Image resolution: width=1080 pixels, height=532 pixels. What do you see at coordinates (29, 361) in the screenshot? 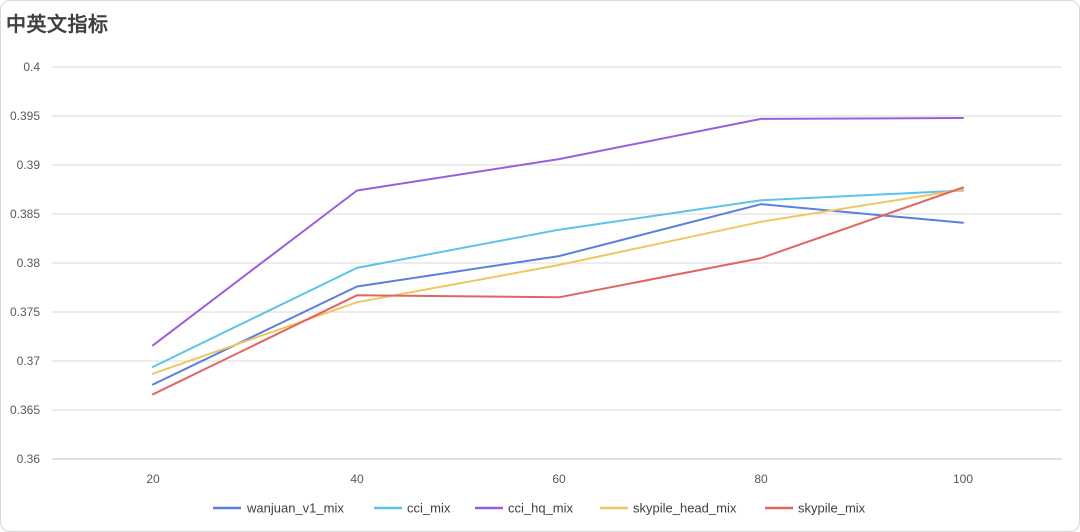
I see `y-tick-label: 0.37` at bounding box center [29, 361].